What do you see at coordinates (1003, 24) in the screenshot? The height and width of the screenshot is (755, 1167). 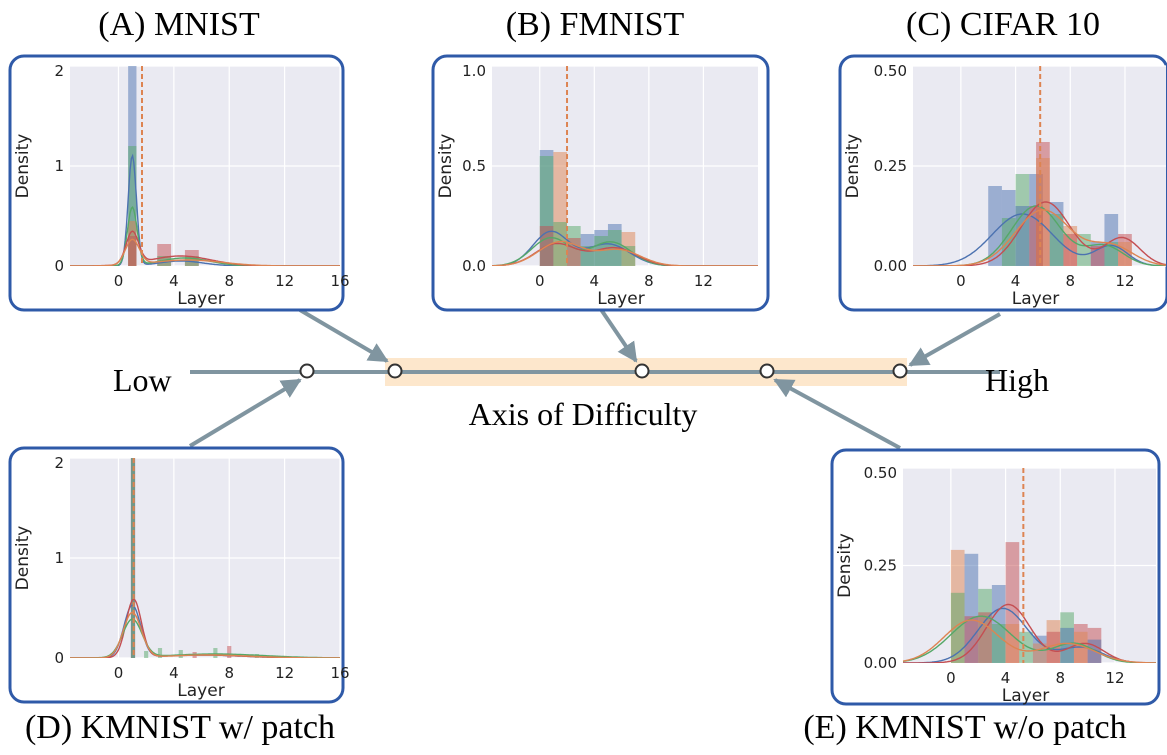 I see `panel-title-c: (C) CIFAR 10` at bounding box center [1003, 24].